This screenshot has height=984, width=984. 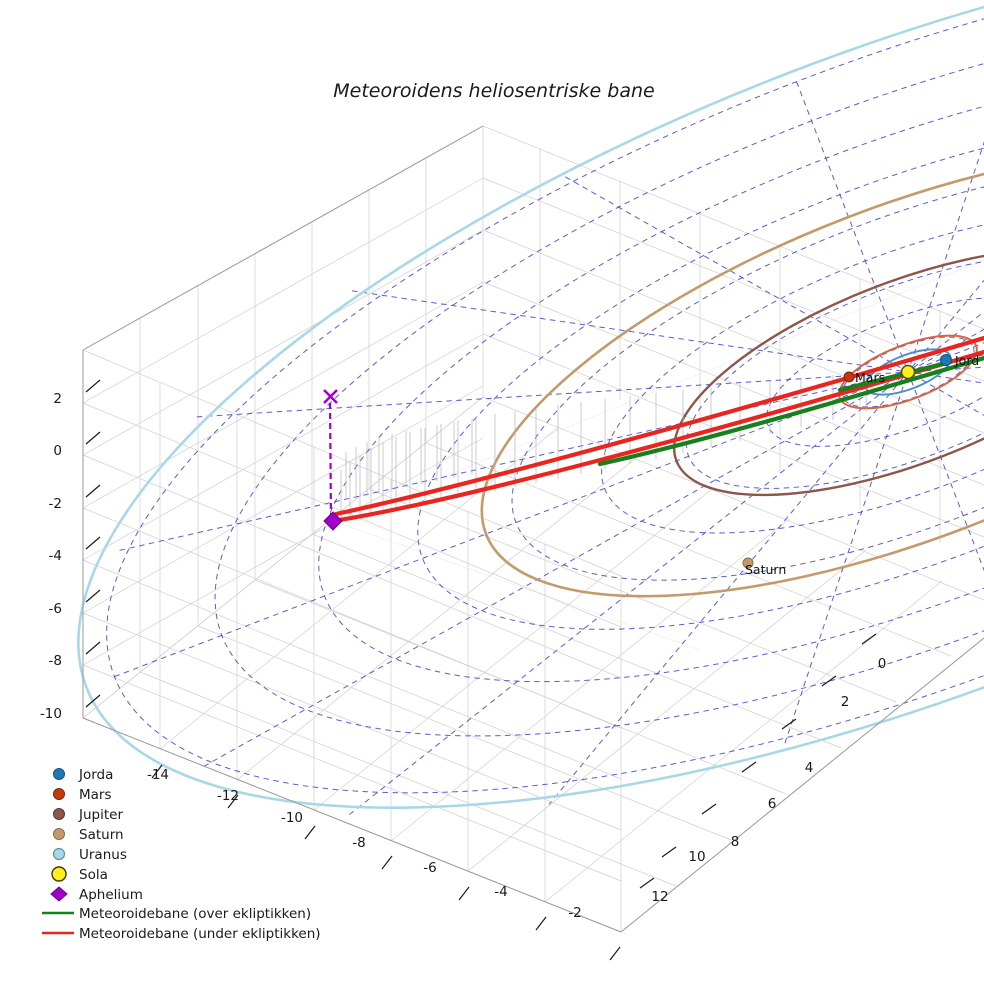 What do you see at coordinates (59, 874) in the screenshot?
I see `legend-marker-sola` at bounding box center [59, 874].